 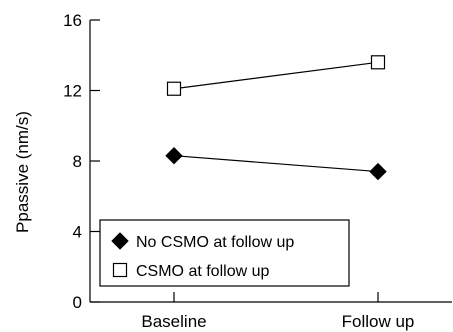 I want to click on y-axis-label: Ppassive (nm/s), so click(x=22, y=172).